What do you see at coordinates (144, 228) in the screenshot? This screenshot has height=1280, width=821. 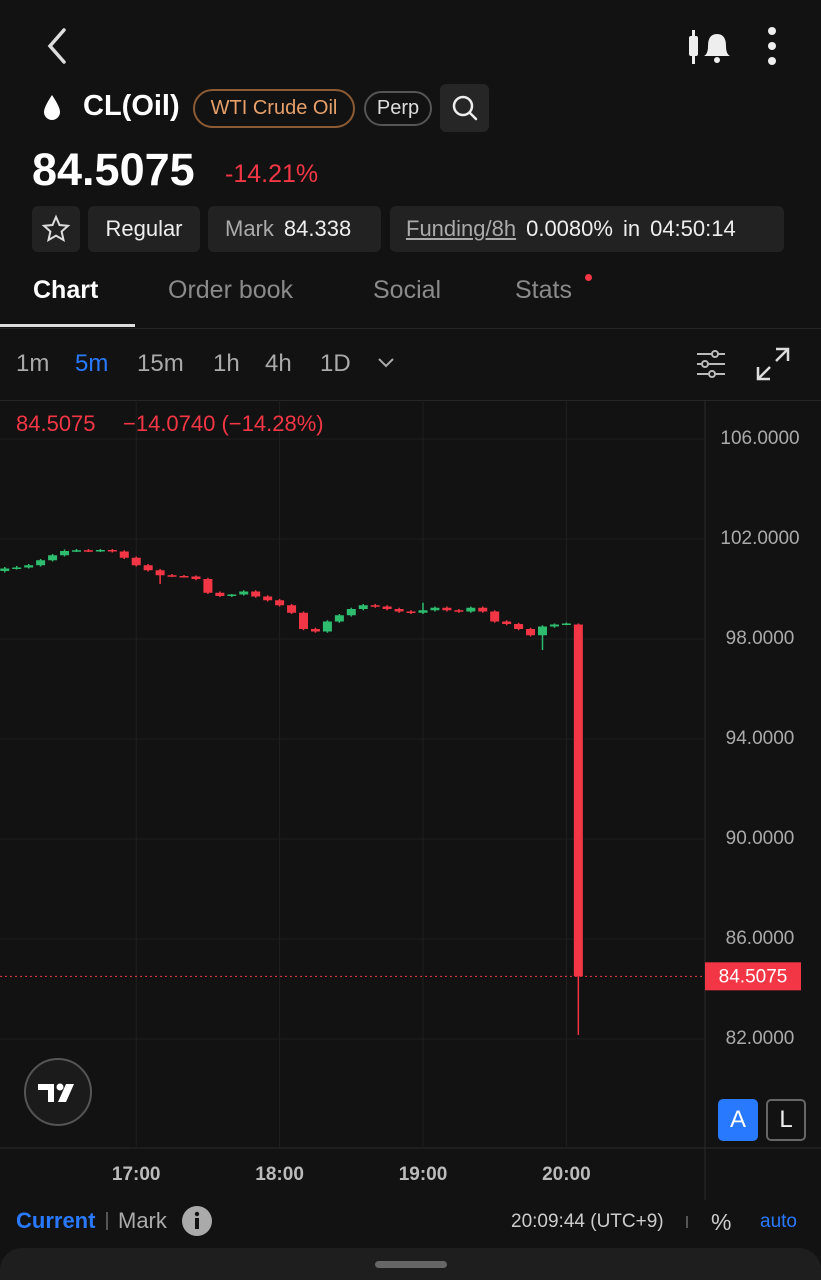 I see `session: Regular` at bounding box center [144, 228].